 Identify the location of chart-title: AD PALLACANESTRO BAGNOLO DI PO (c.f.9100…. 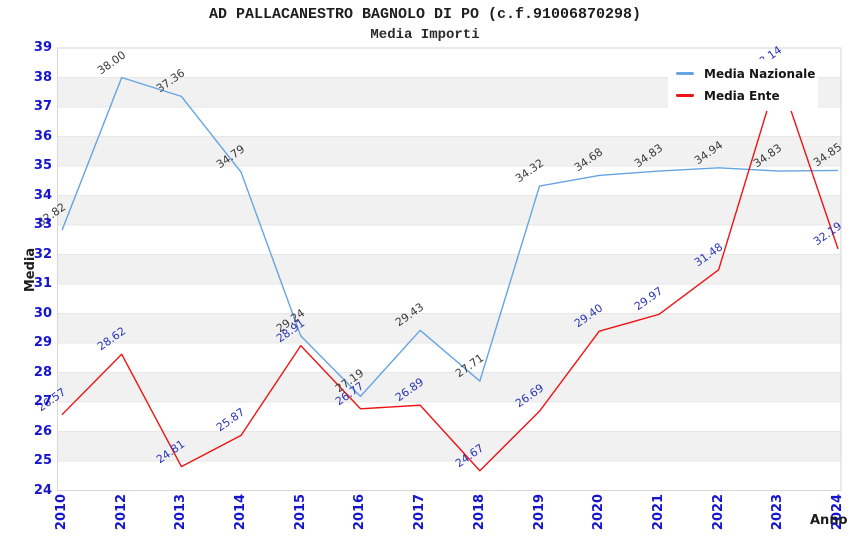
(425, 14).